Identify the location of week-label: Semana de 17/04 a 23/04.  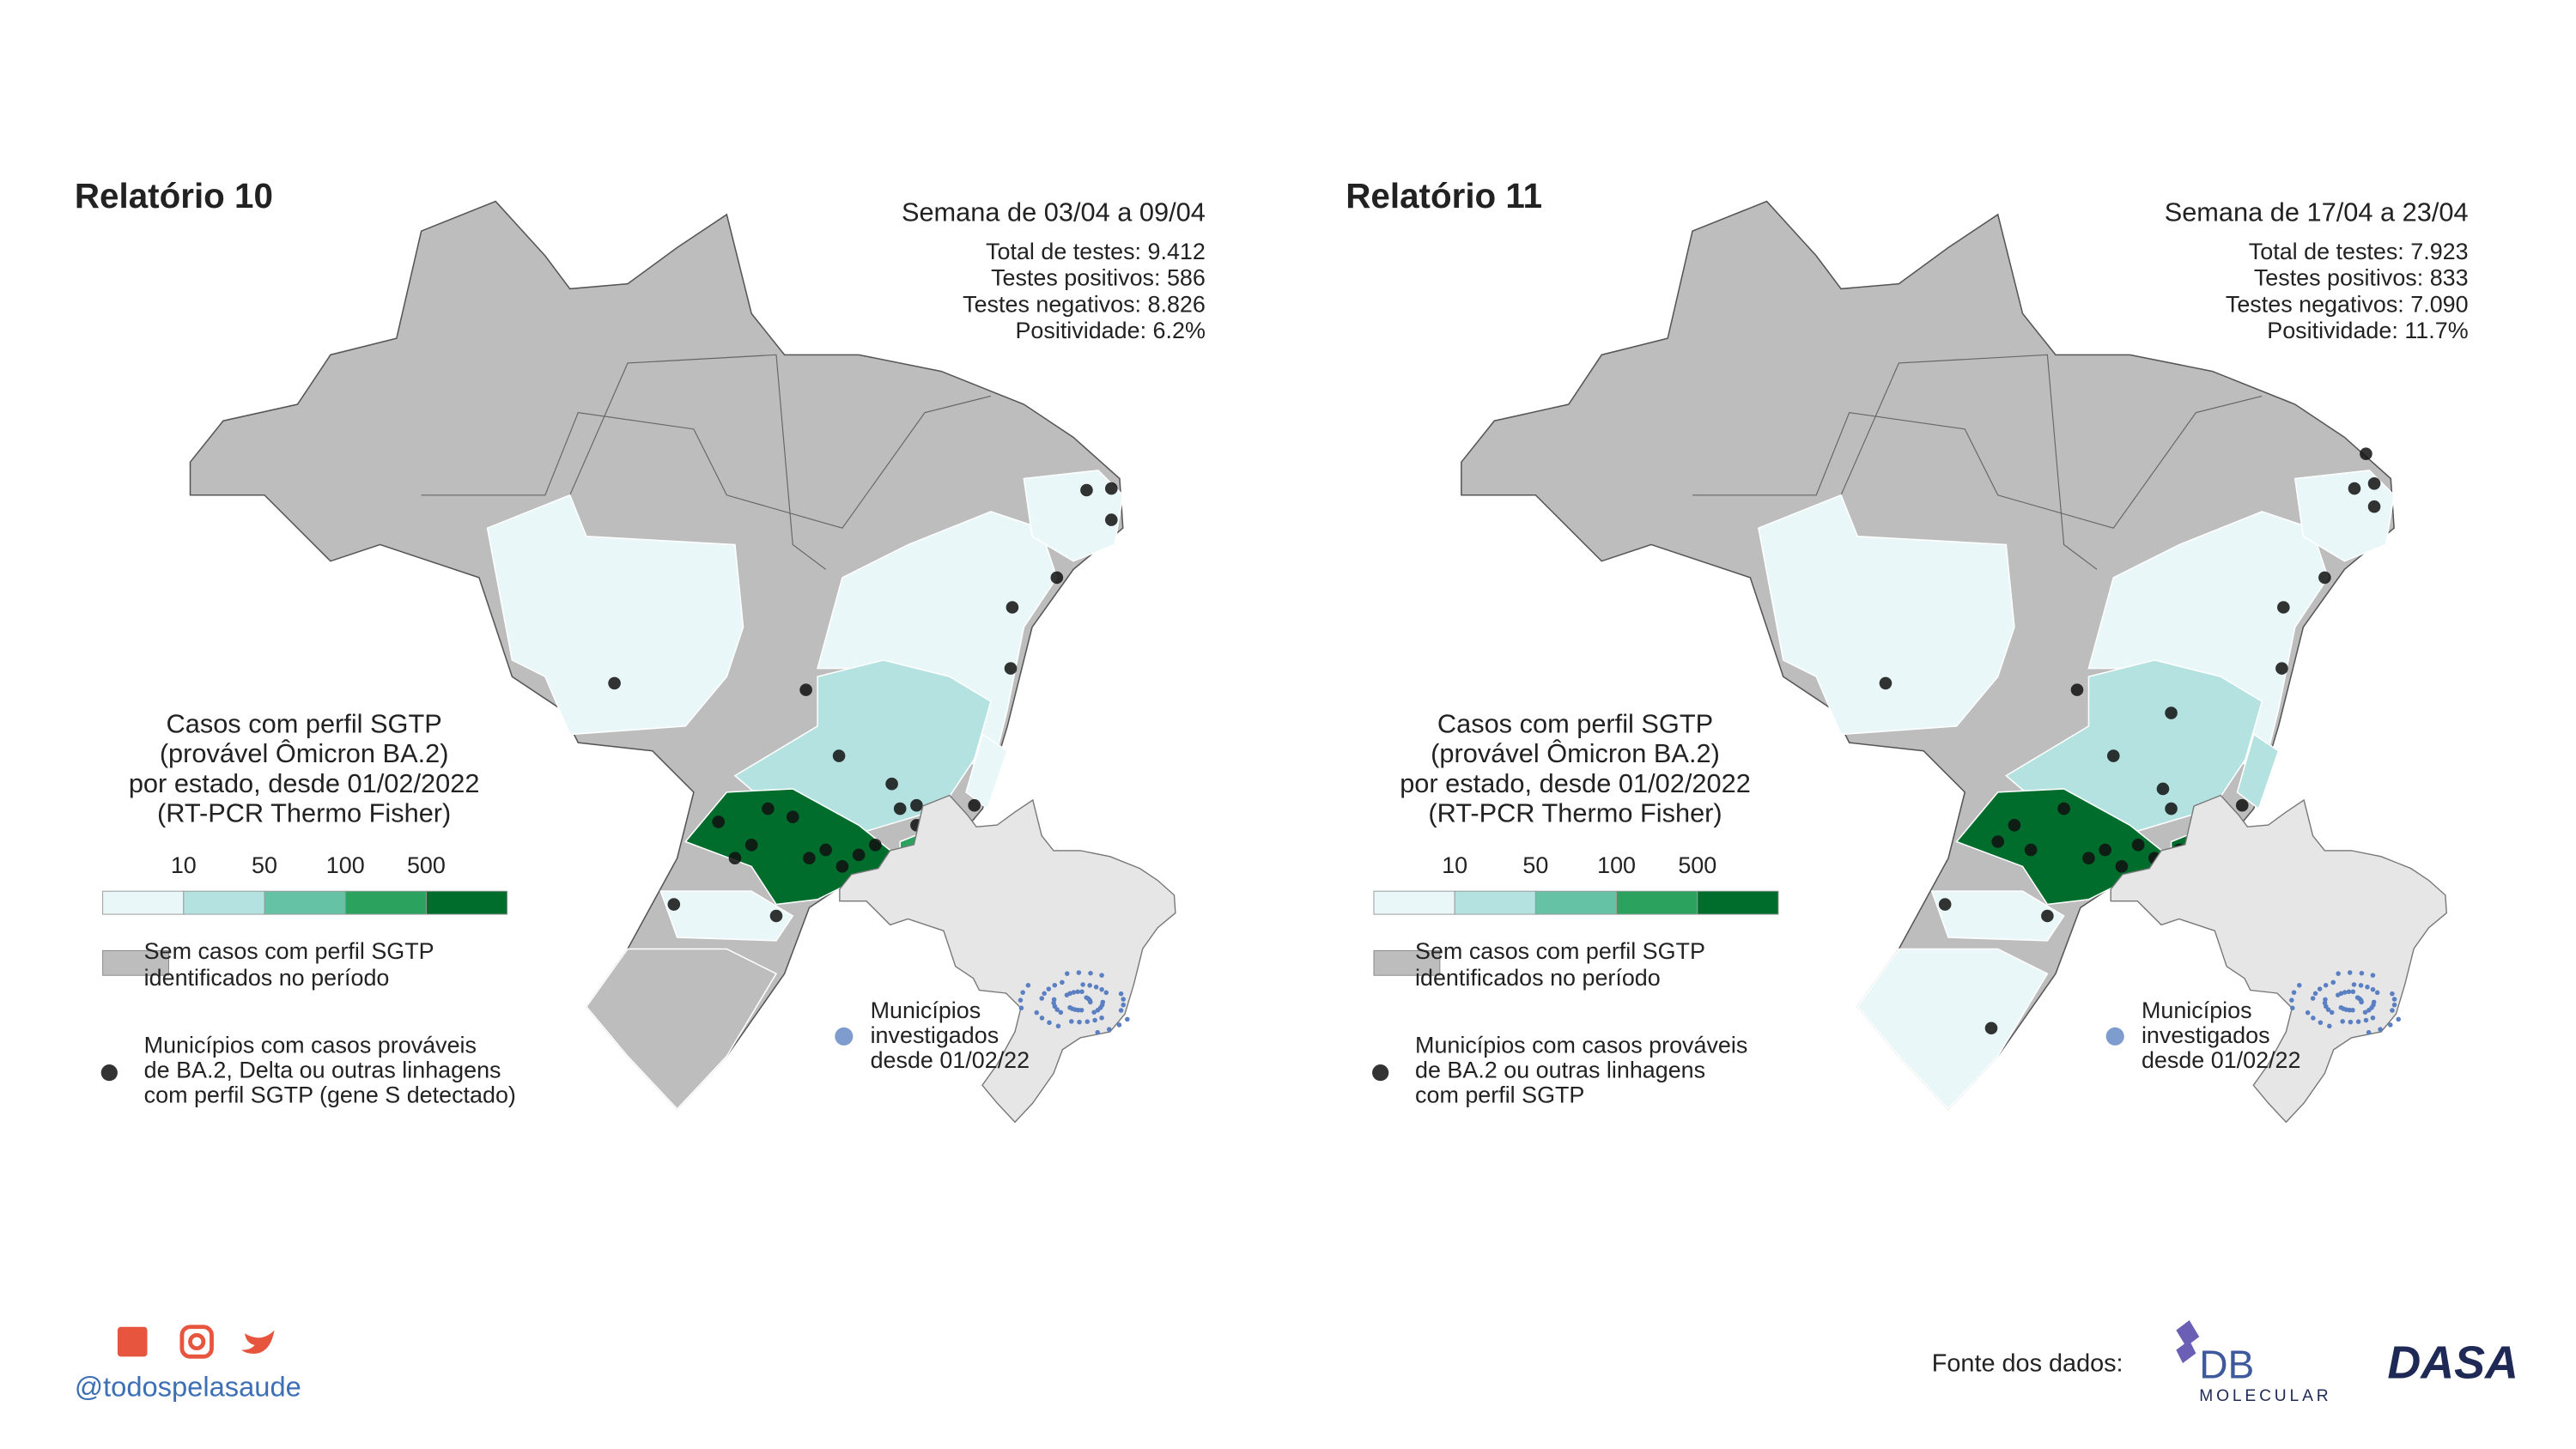
(2317, 212).